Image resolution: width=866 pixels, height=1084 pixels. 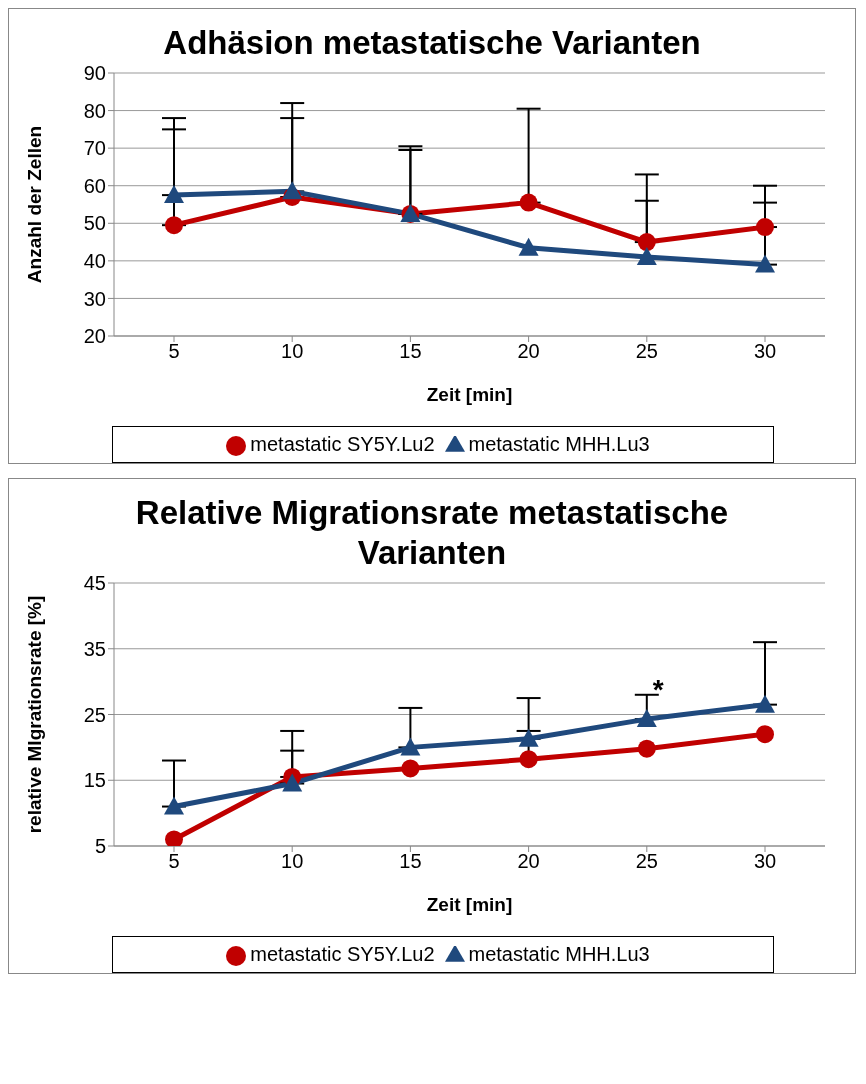 I want to click on y-tick-label: 80, so click(x=94, y=110).